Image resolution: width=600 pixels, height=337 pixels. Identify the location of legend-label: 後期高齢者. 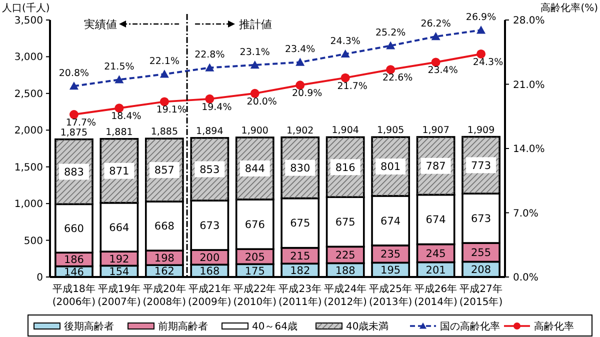
(89, 326).